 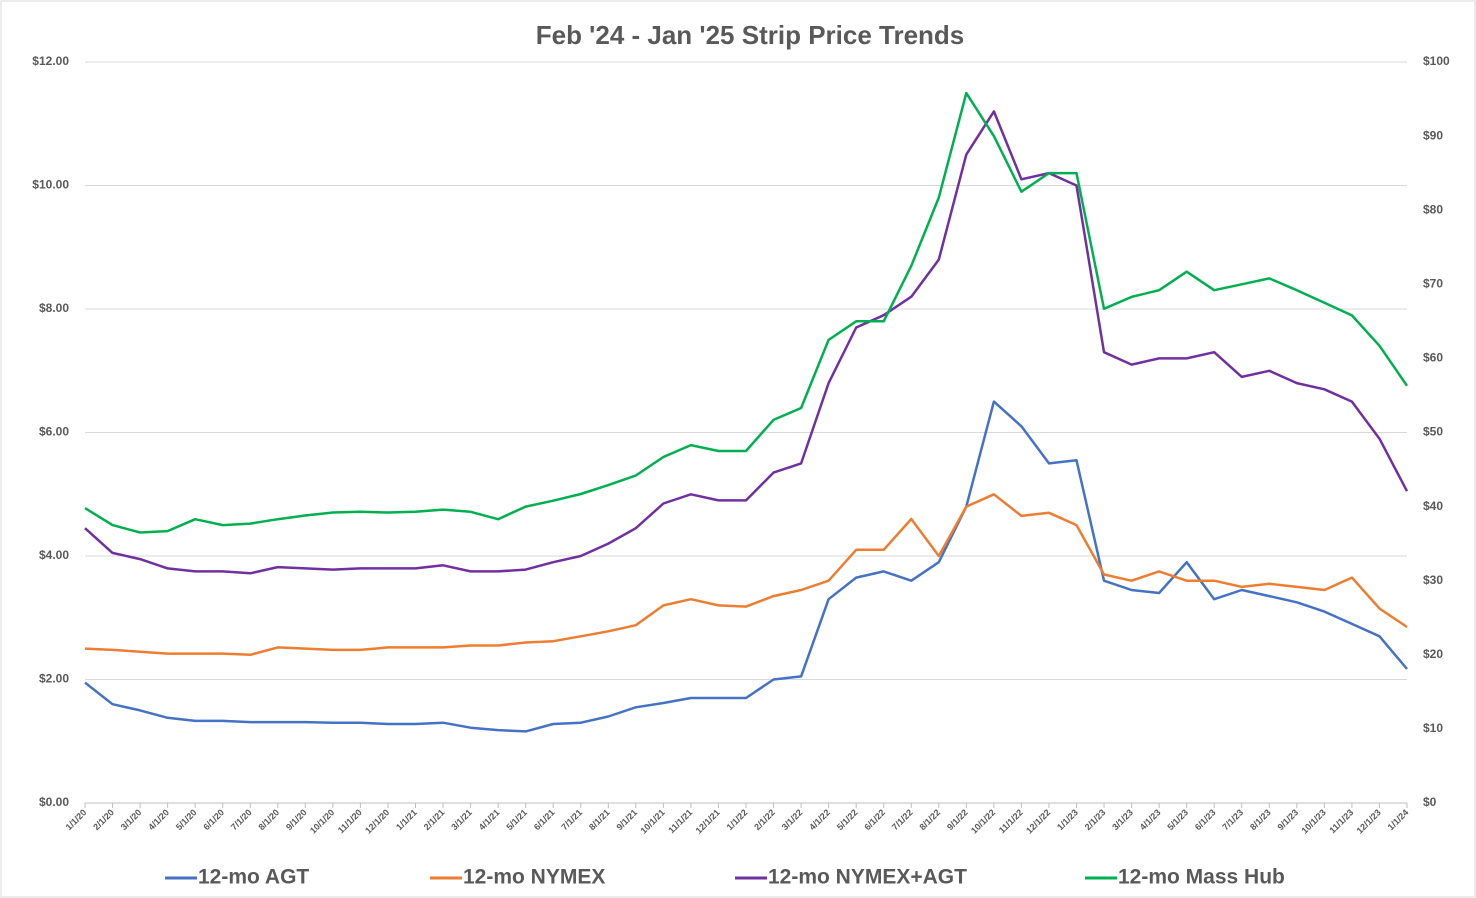 What do you see at coordinates (54, 802) in the screenshot?
I see `y-tick-label: $0.00` at bounding box center [54, 802].